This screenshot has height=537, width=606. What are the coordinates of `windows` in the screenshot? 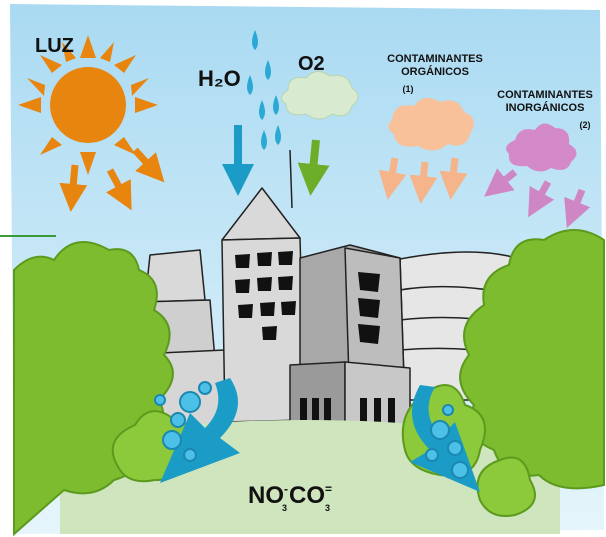 It's located at (315, 339).